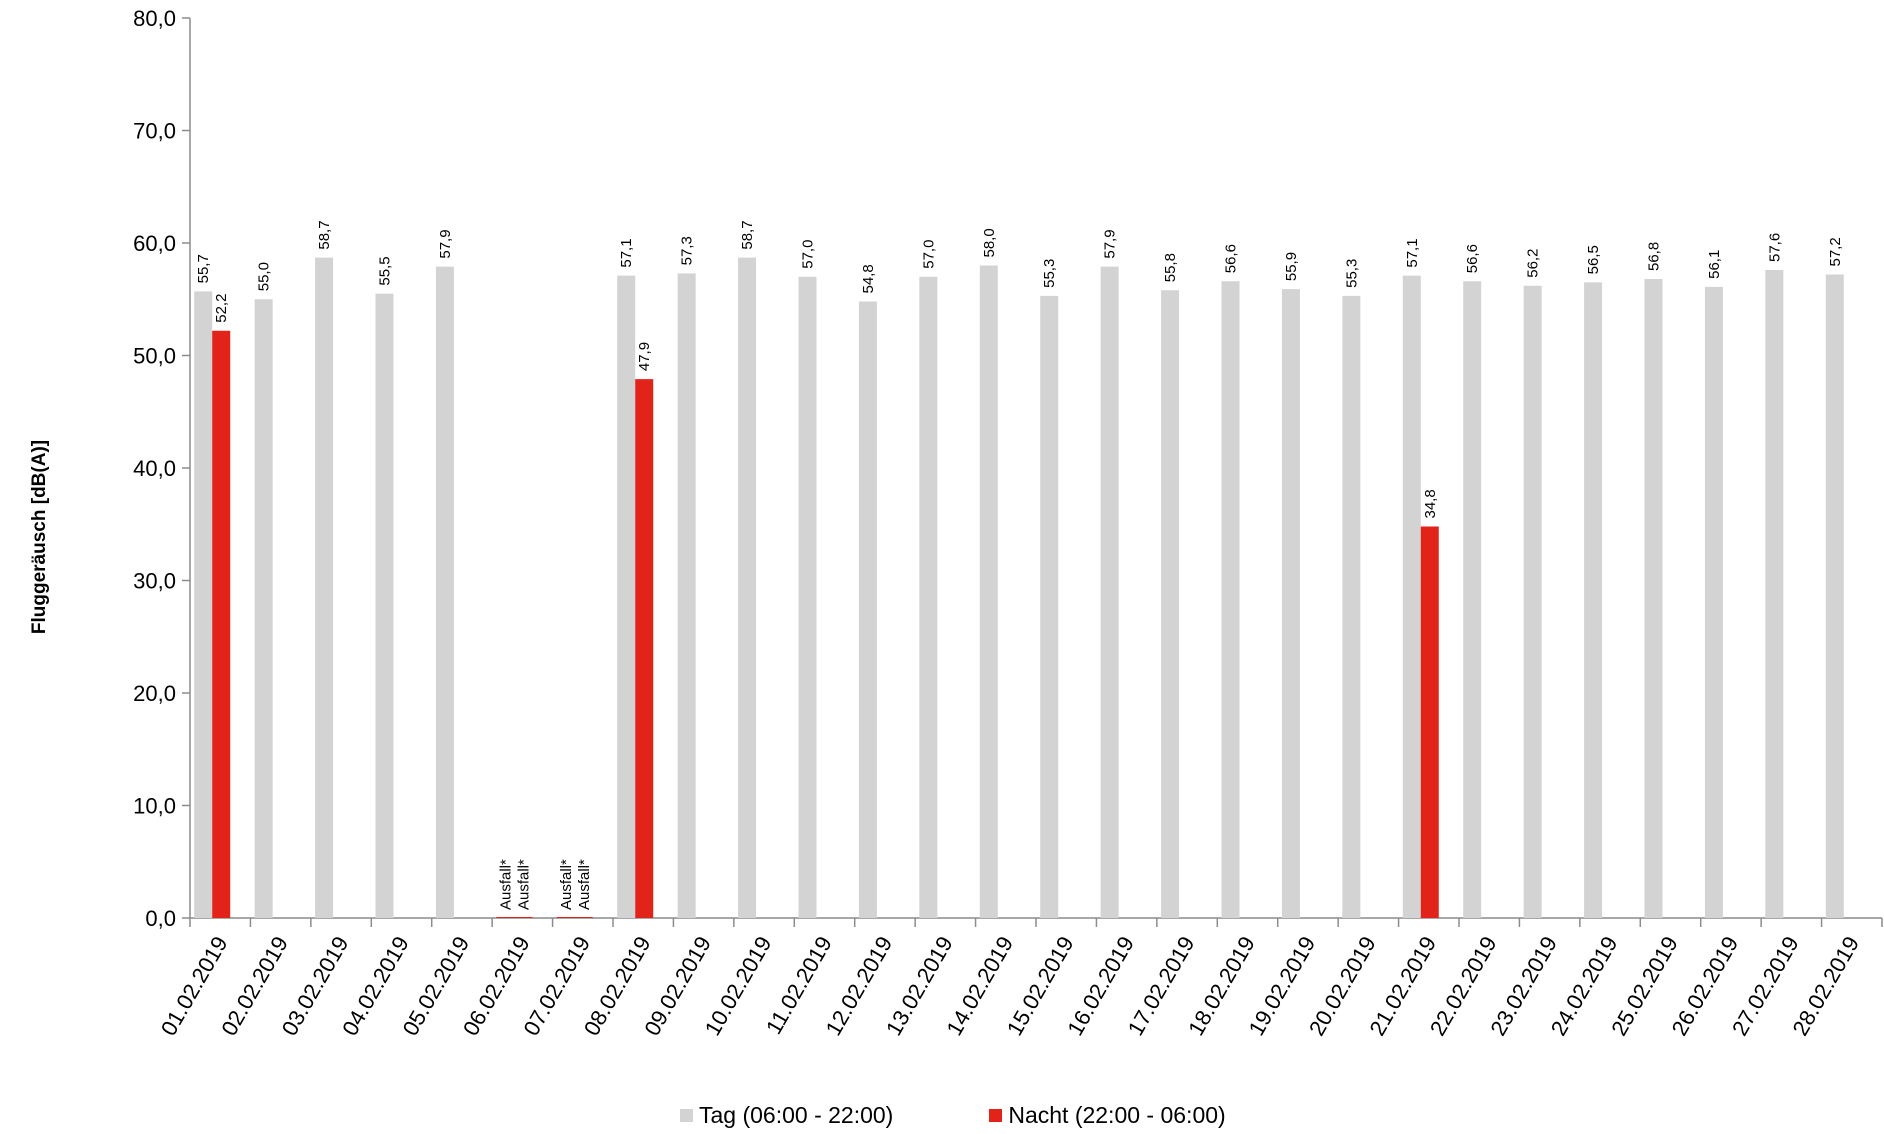 The height and width of the screenshot is (1134, 1884). What do you see at coordinates (686, 1115) in the screenshot?
I see `legend-swatch-tag` at bounding box center [686, 1115].